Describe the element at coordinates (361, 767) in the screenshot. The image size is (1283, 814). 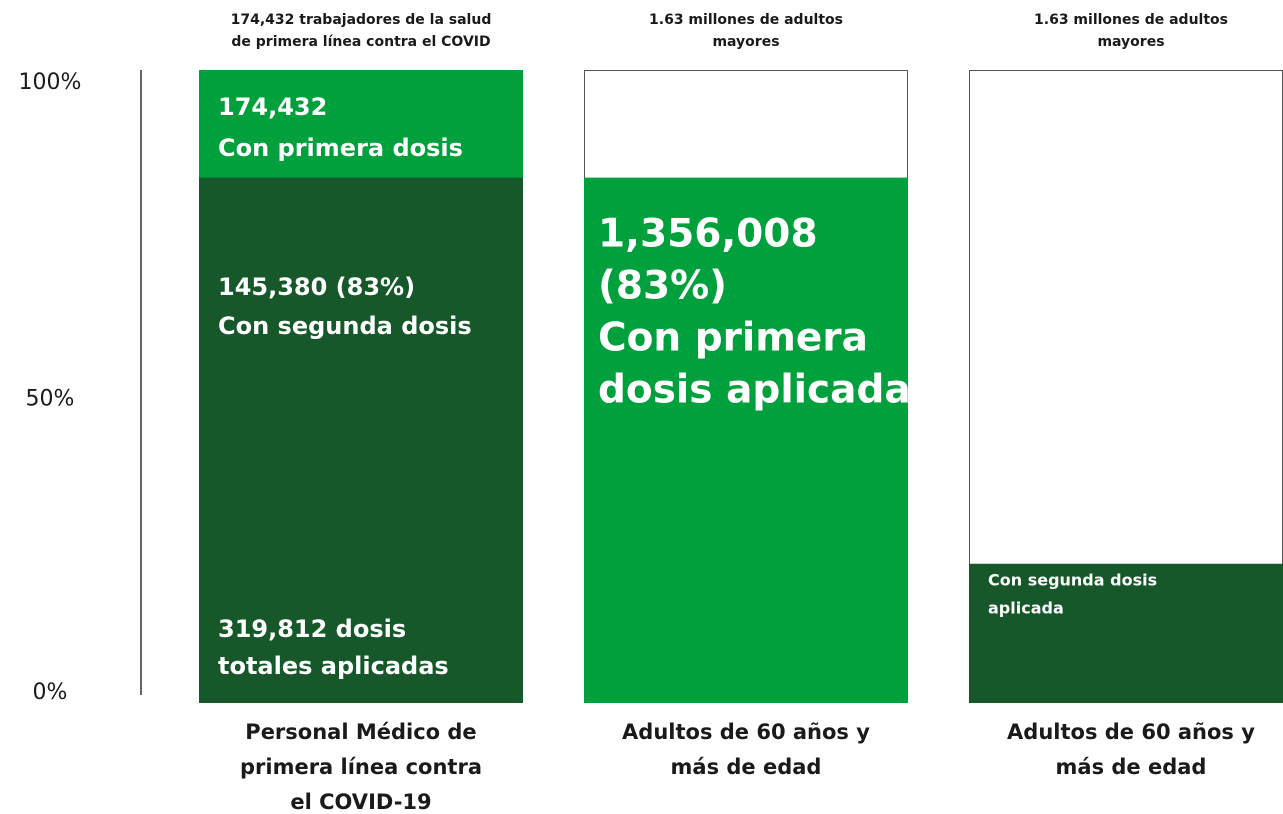
I see `x-tick-label: primera línea contra` at that location.